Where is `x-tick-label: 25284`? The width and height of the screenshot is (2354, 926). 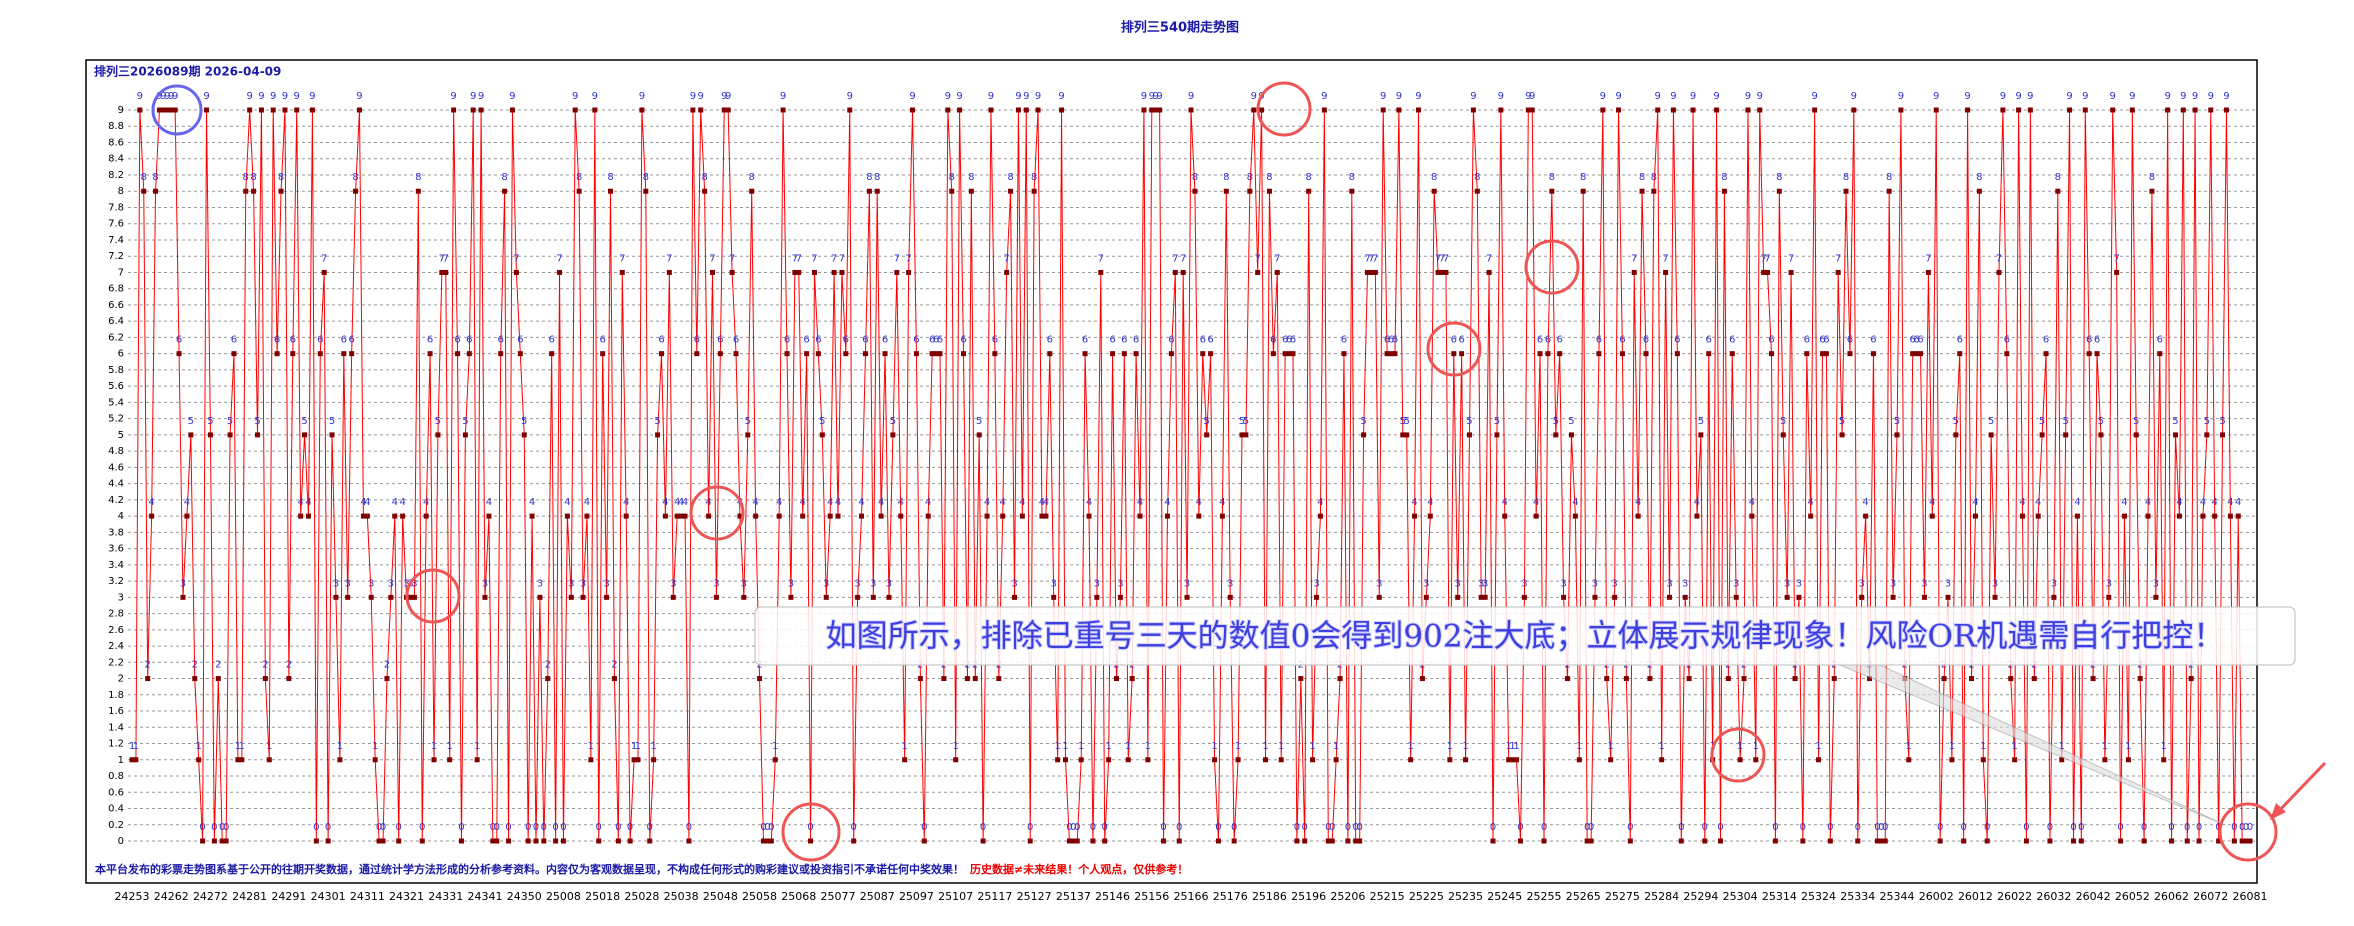 x-tick-label: 25284 is located at coordinates (1661, 896).